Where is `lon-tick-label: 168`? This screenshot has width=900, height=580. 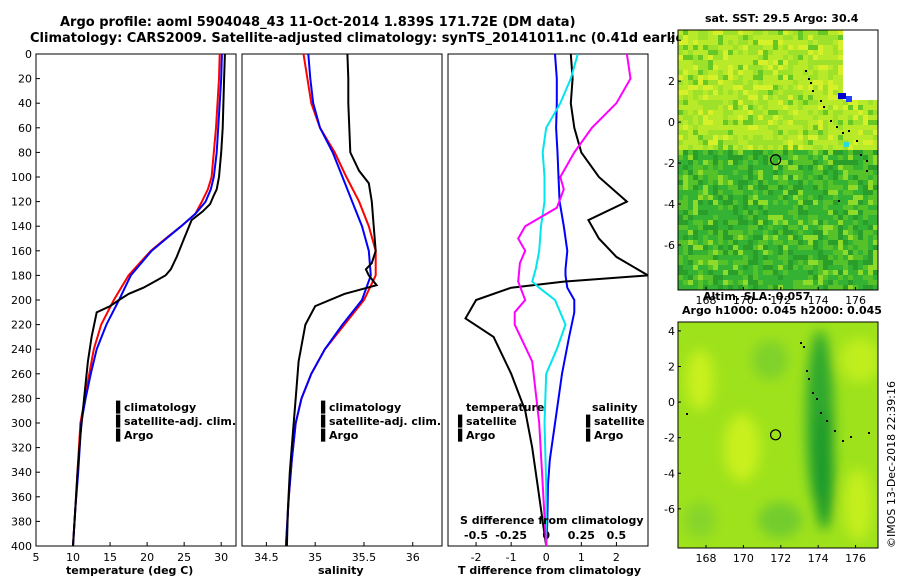 lon-tick-label: 168 is located at coordinates (706, 558).